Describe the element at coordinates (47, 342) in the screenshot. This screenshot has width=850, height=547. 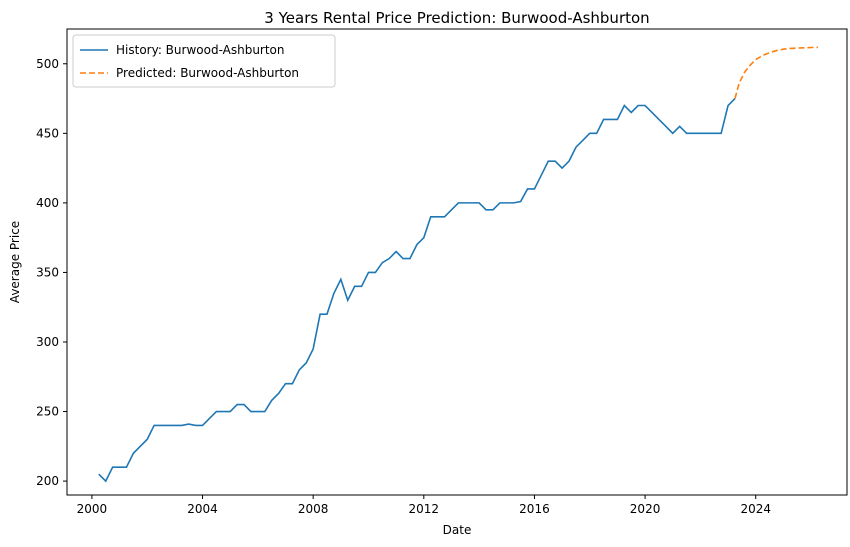
I see `y-tick-label: 300` at that location.